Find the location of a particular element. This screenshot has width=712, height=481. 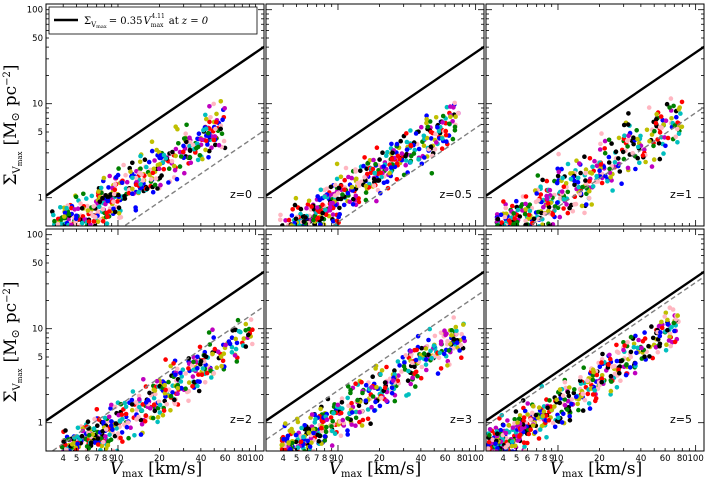

x-tick-label: 8 is located at coordinates (544, 459).